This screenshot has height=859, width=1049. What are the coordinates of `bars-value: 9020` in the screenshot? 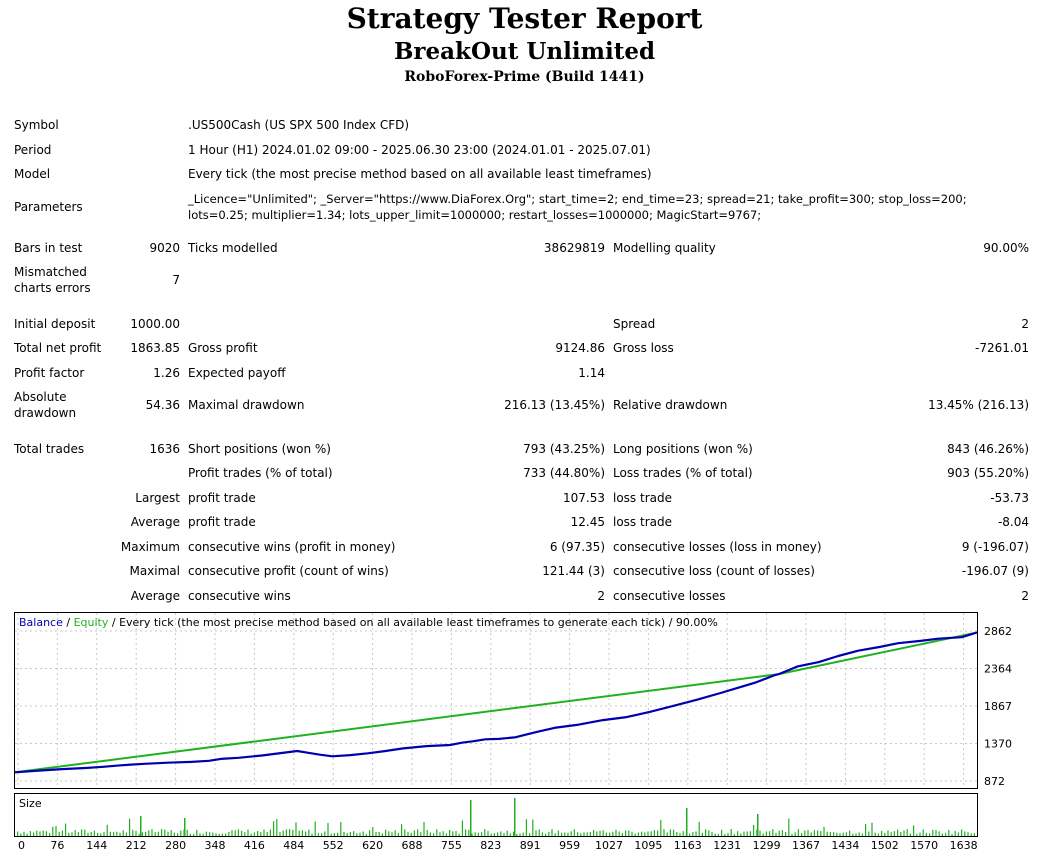 It's located at (164, 248).